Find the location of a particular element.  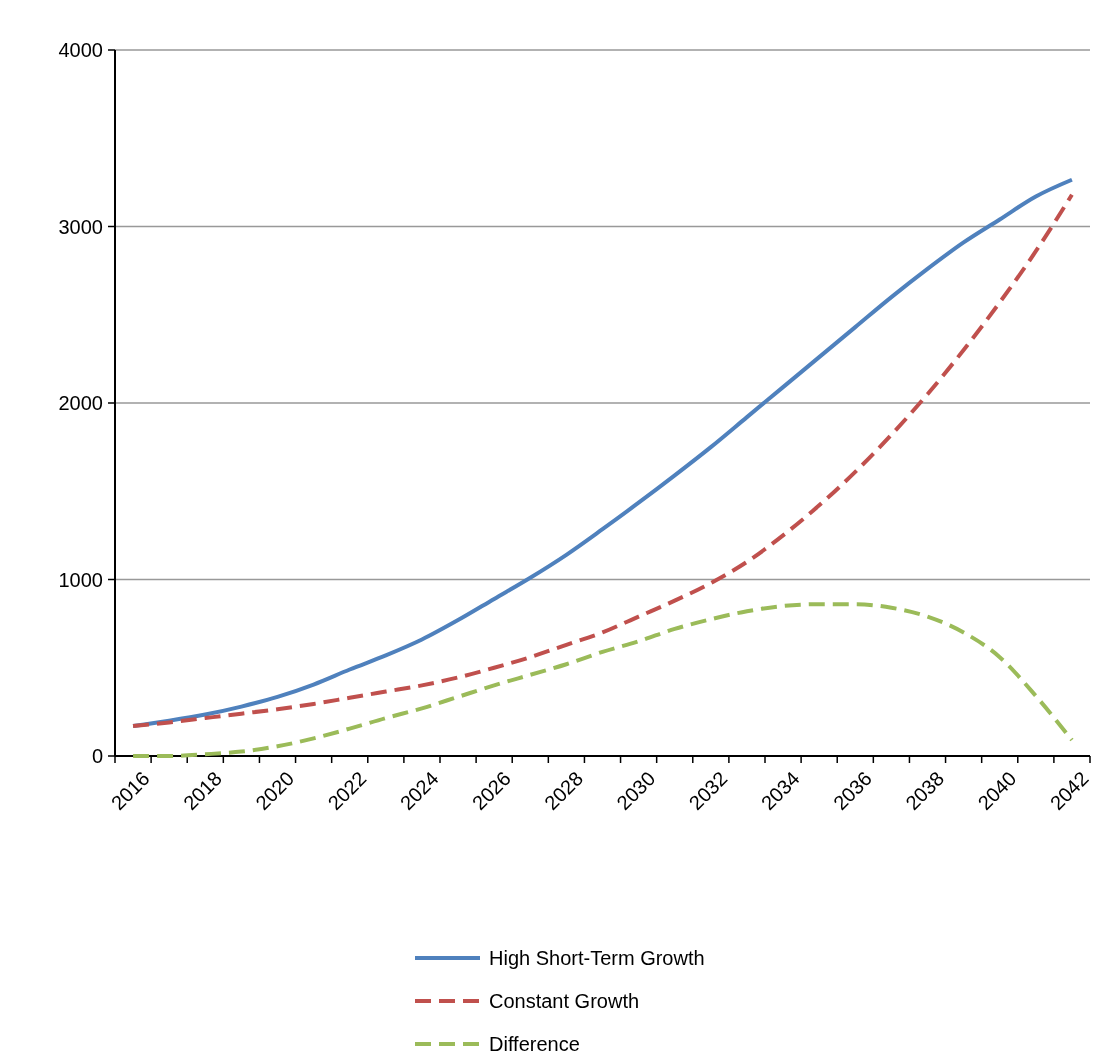

y-tick-label: 4000 is located at coordinates (80, 50).